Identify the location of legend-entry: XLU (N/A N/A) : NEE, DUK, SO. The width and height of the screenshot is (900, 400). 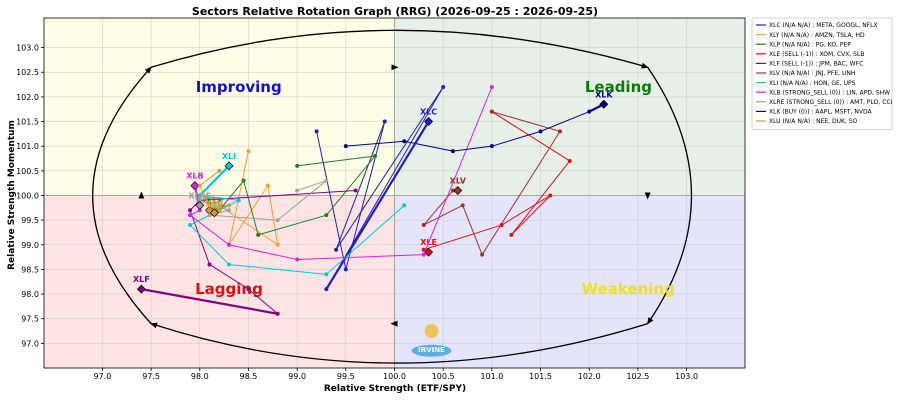
(813, 121).